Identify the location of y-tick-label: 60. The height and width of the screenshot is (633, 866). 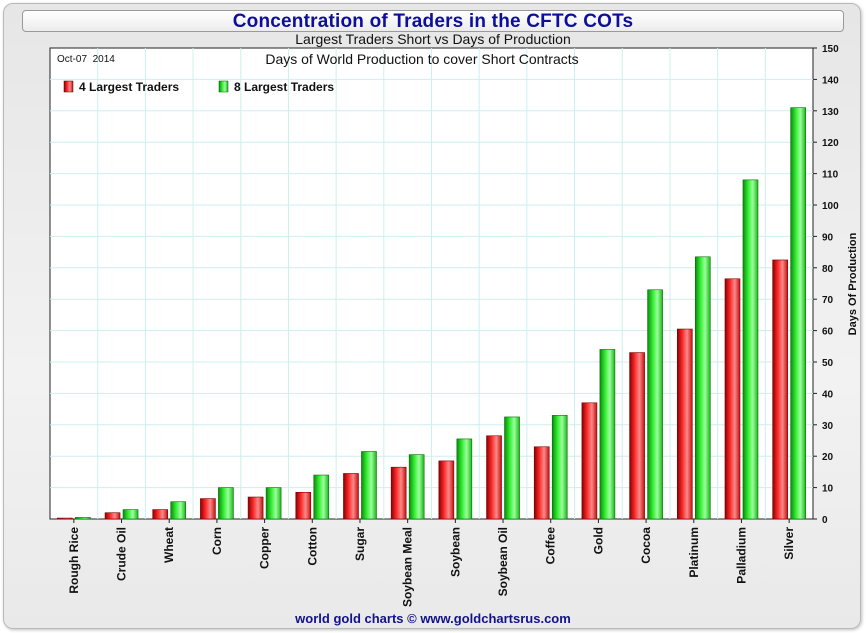
(828, 332).